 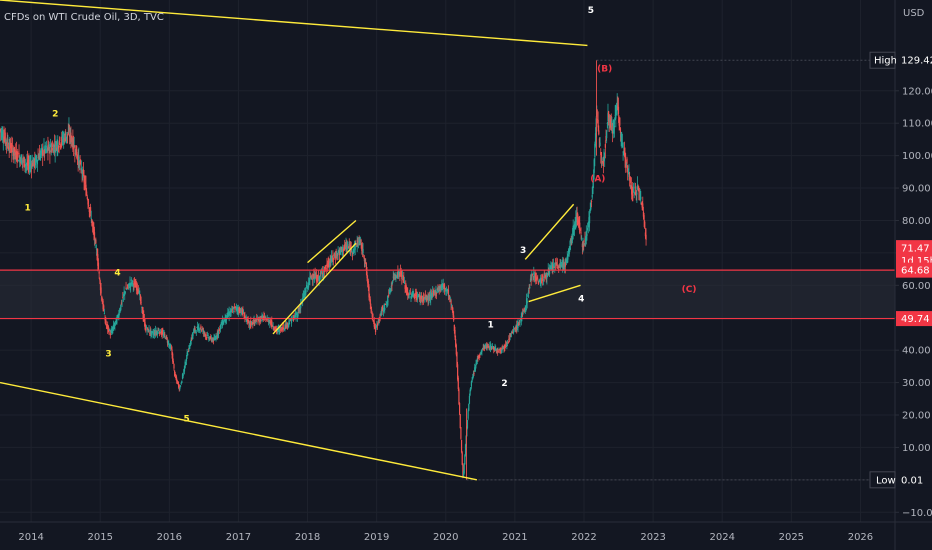 I want to click on time-tick-label: 2021, so click(x=514, y=537).